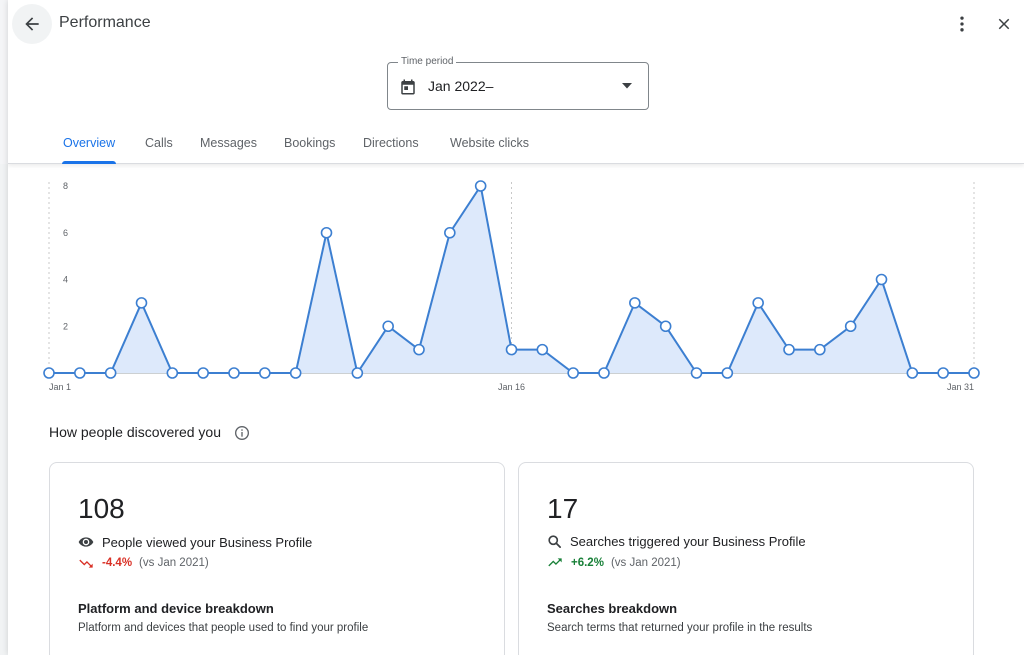 Image resolution: width=1024 pixels, height=655 pixels. I want to click on dropdown-arrow-icon, so click(627, 86).